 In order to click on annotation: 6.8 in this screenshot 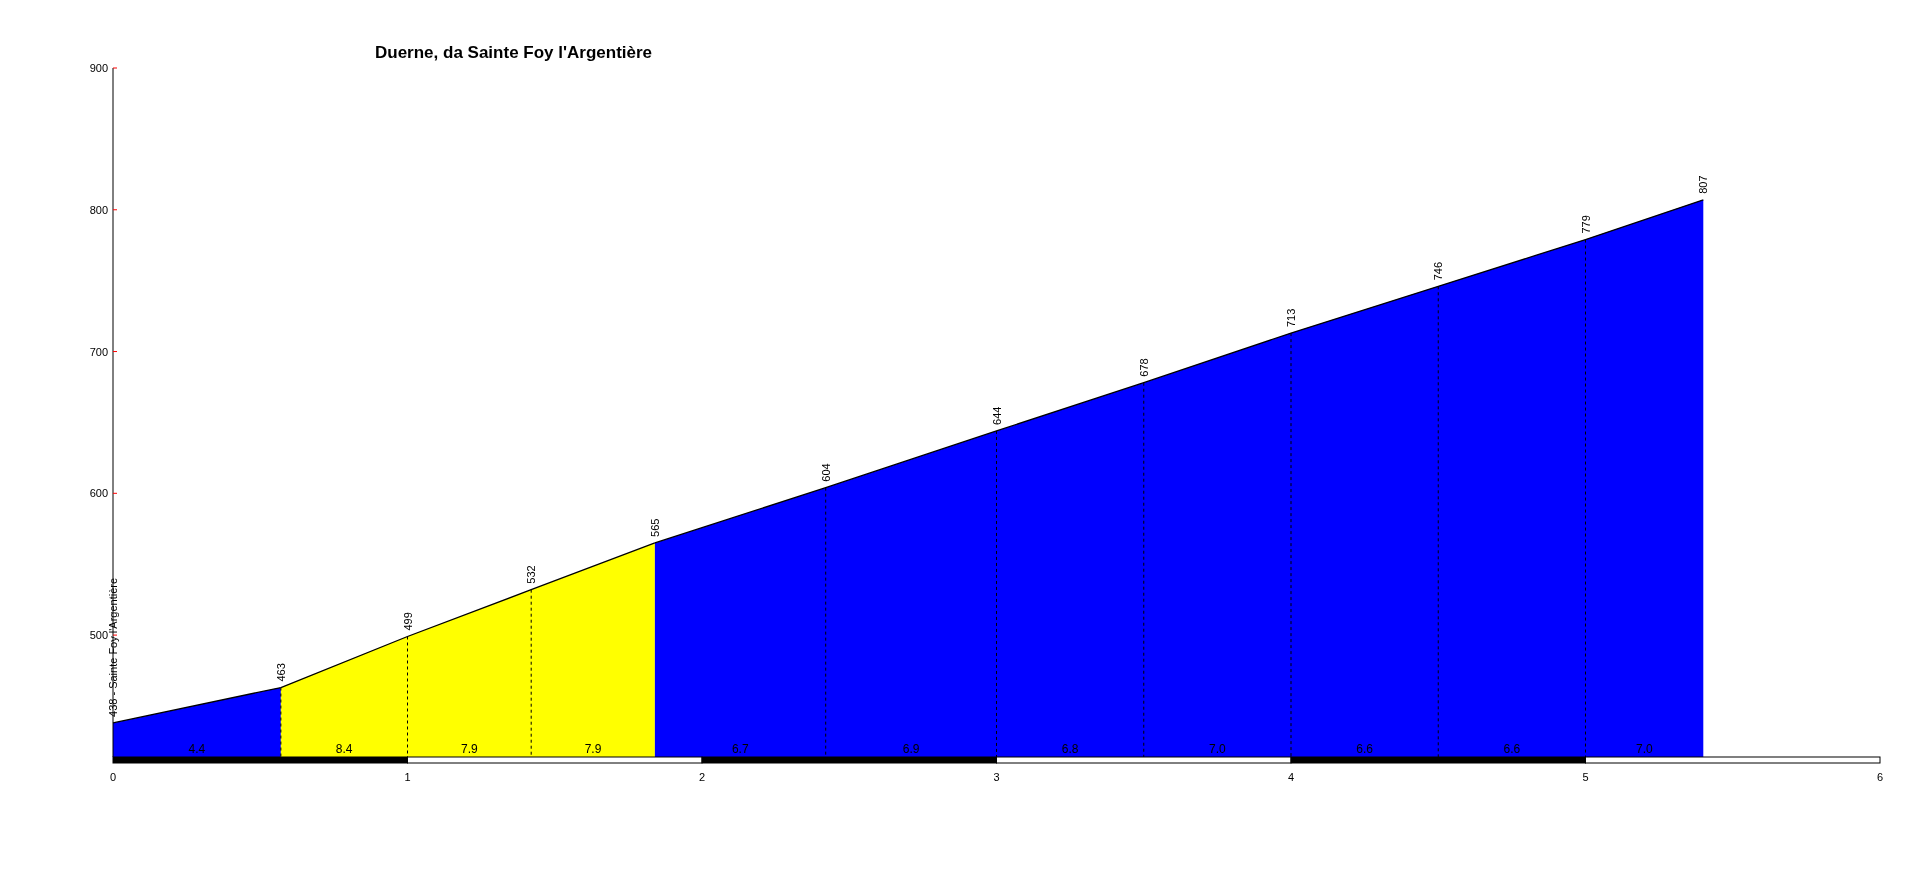, I will do `click(1070, 749)`.